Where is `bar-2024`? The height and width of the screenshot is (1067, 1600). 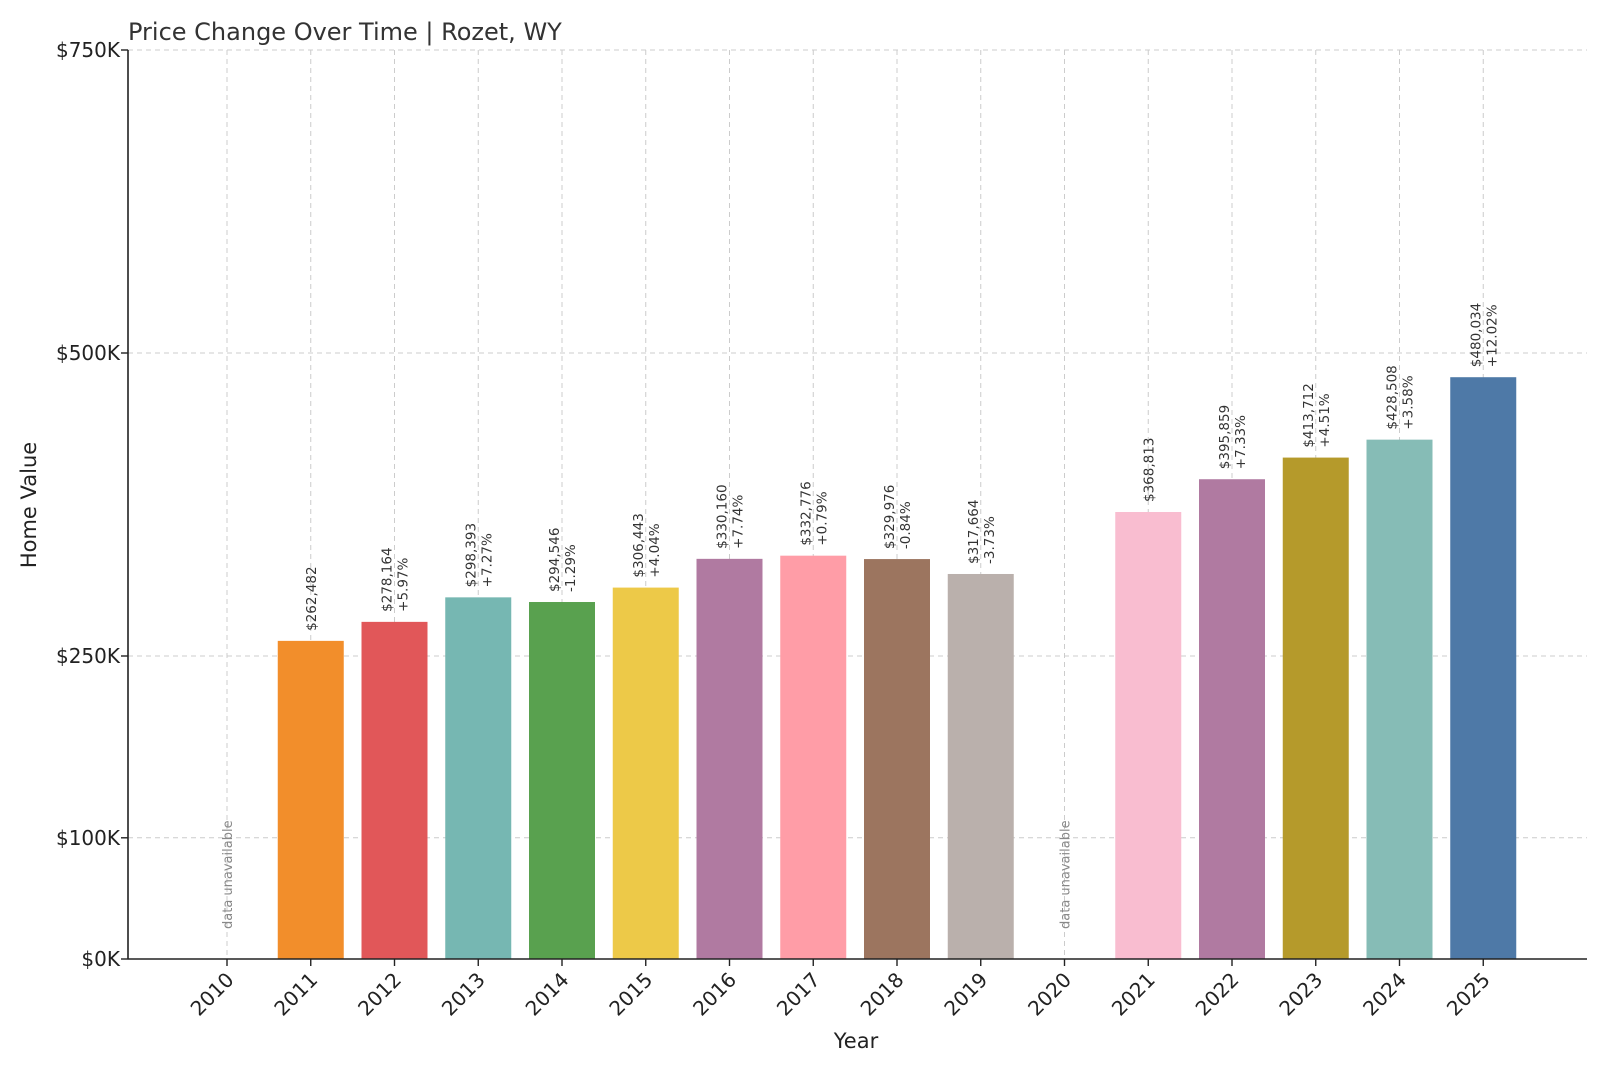
bar-2024 is located at coordinates (1399, 699).